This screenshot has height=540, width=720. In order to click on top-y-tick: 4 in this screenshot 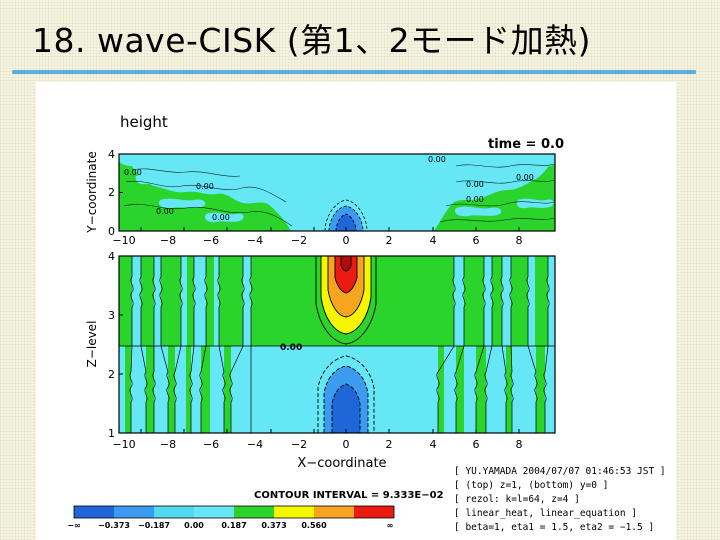, I will do `click(111, 154)`.